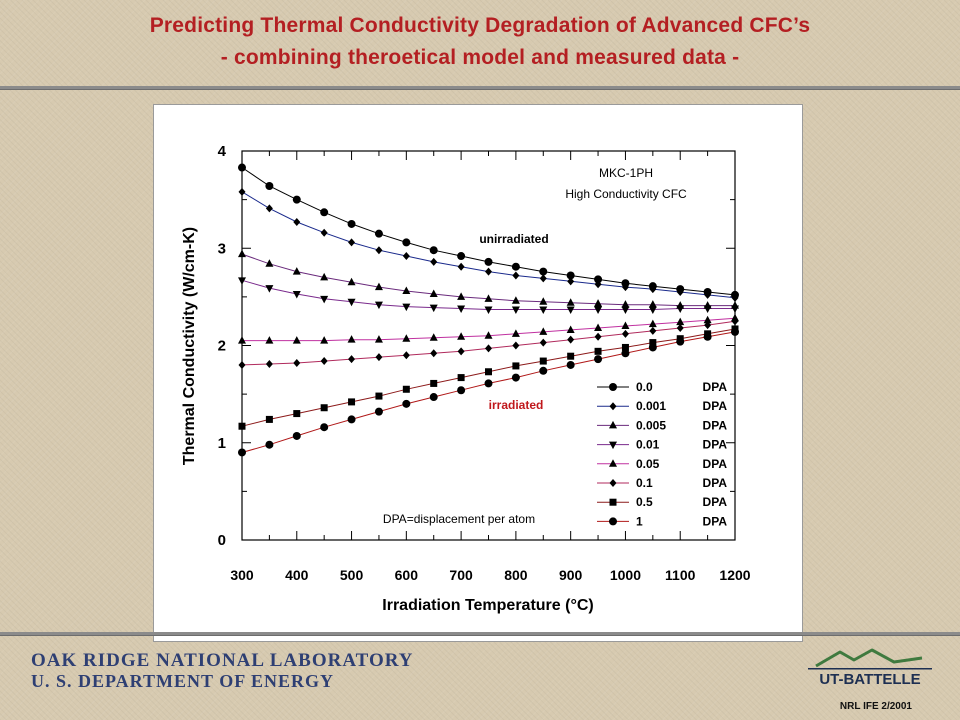 Image resolution: width=960 pixels, height=720 pixels. Describe the element at coordinates (625, 575) in the screenshot. I see `x-tick-label: 1000` at that location.